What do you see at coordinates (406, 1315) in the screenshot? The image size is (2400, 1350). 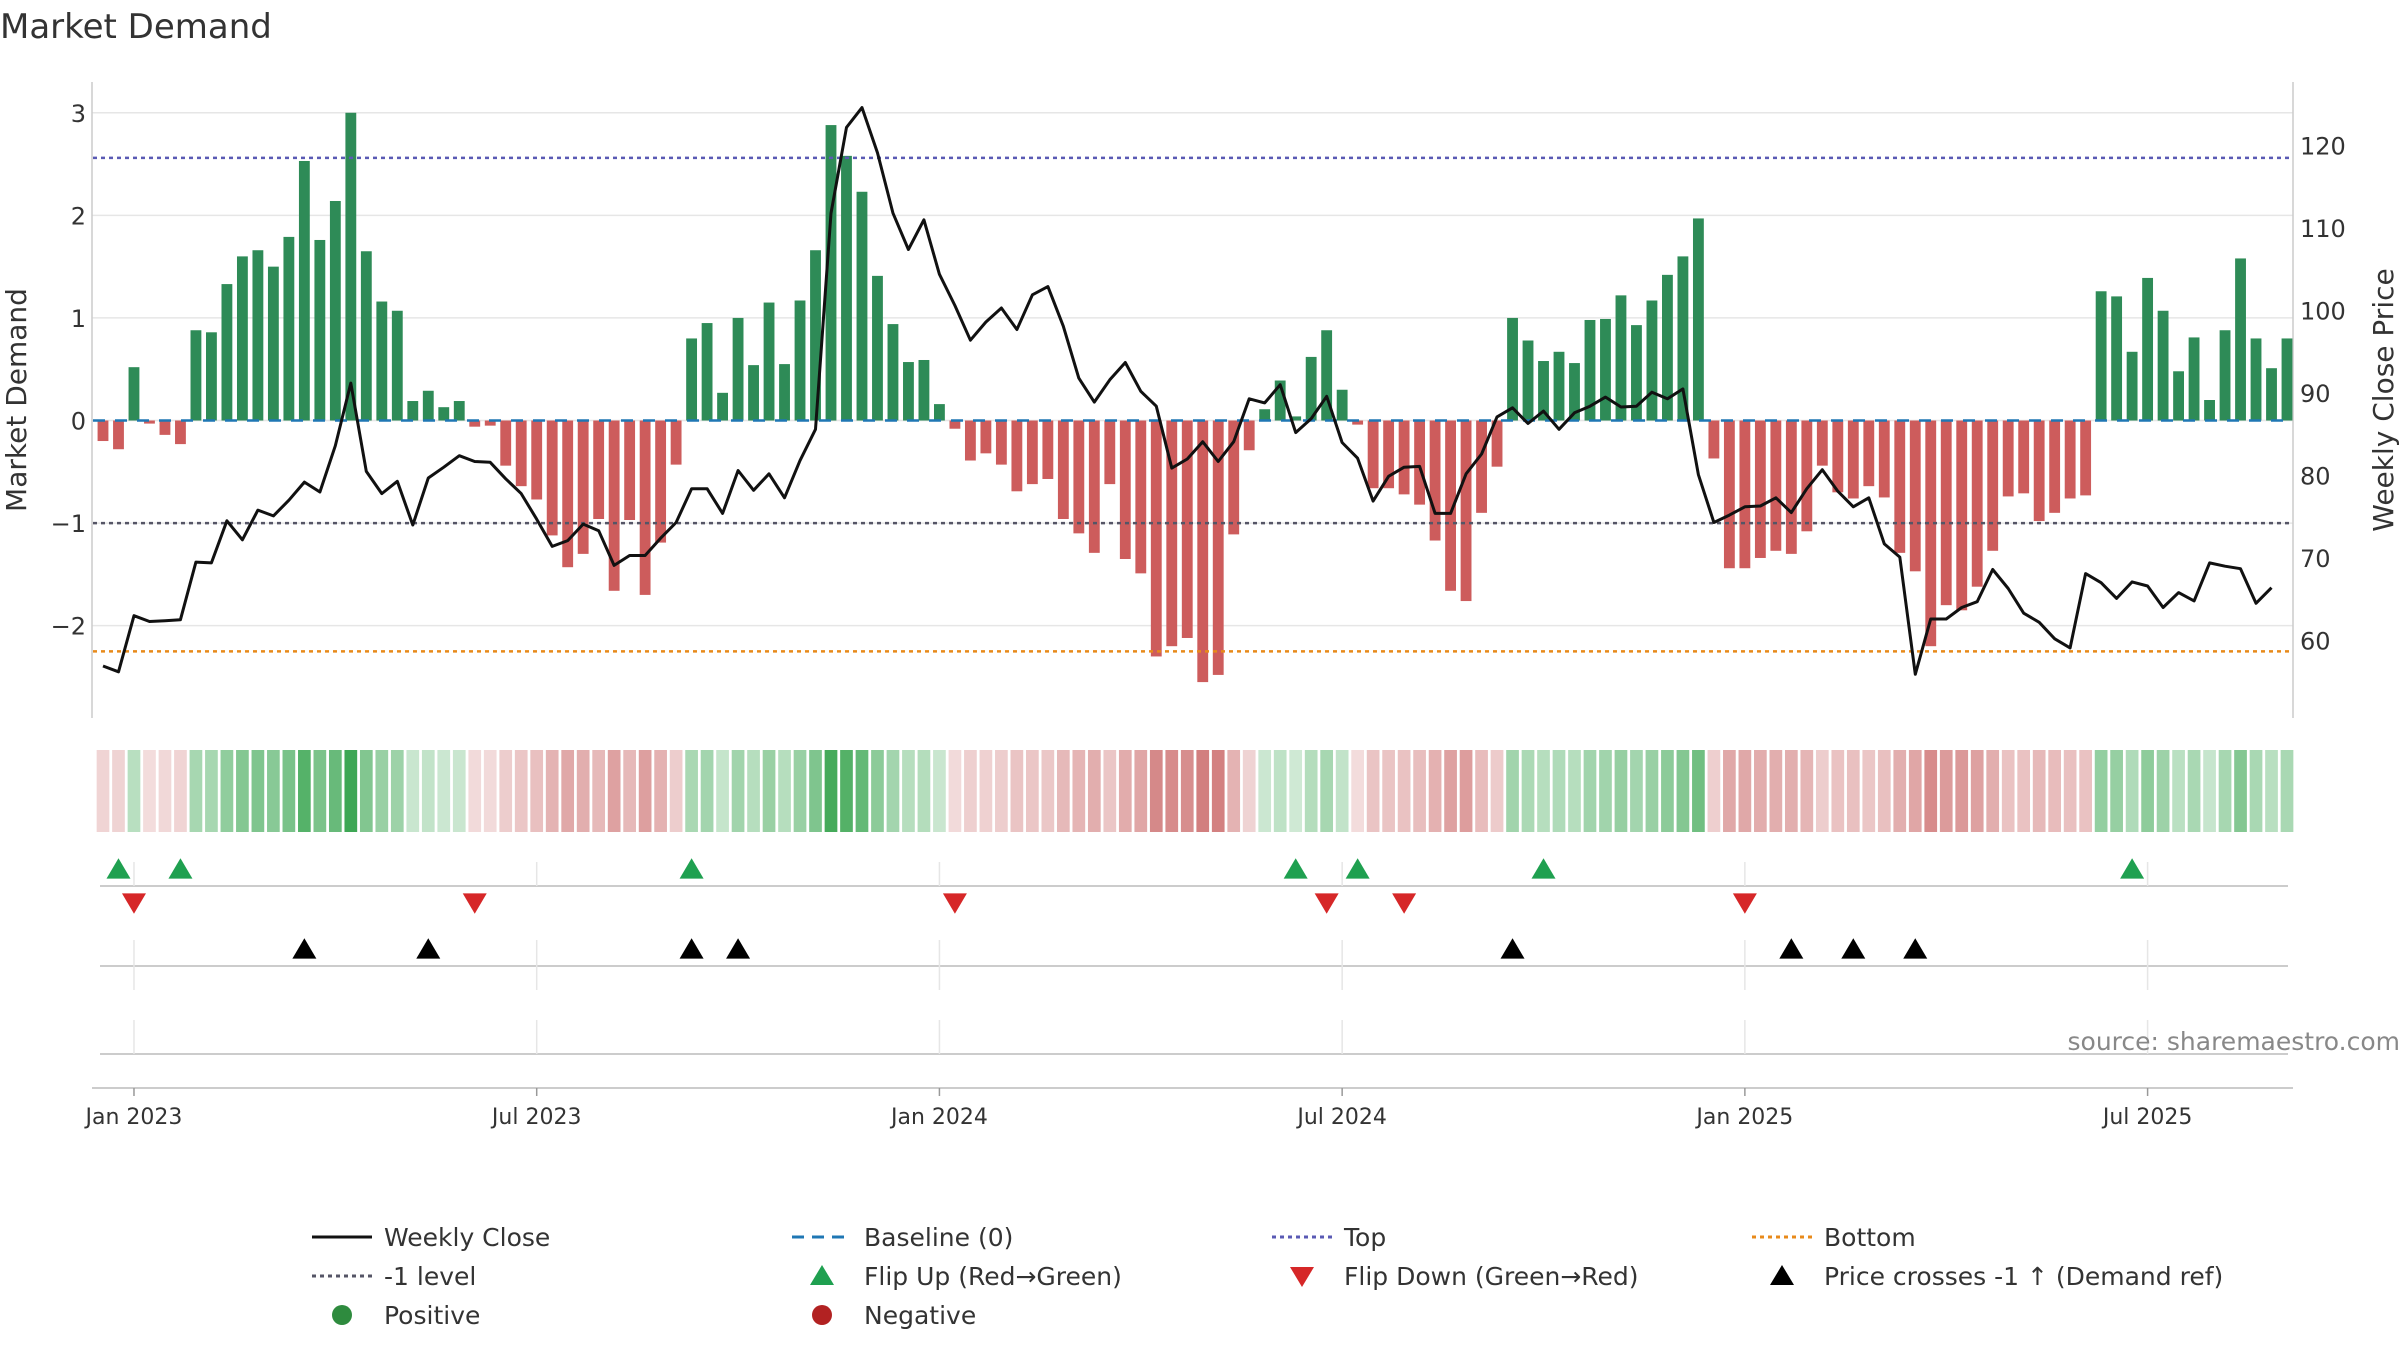 I see `legend-item: Positive` at bounding box center [406, 1315].